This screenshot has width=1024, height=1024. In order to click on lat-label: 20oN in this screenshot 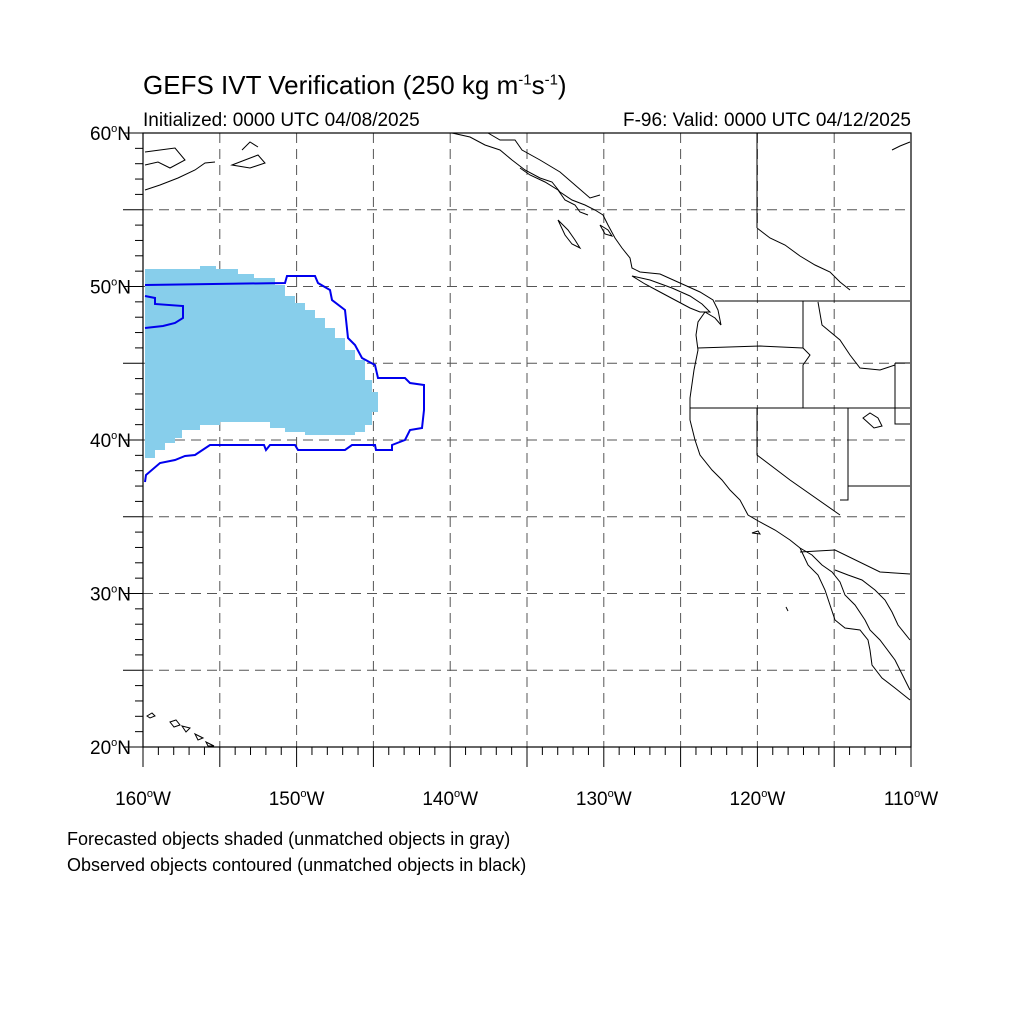, I will do `click(110, 748)`.